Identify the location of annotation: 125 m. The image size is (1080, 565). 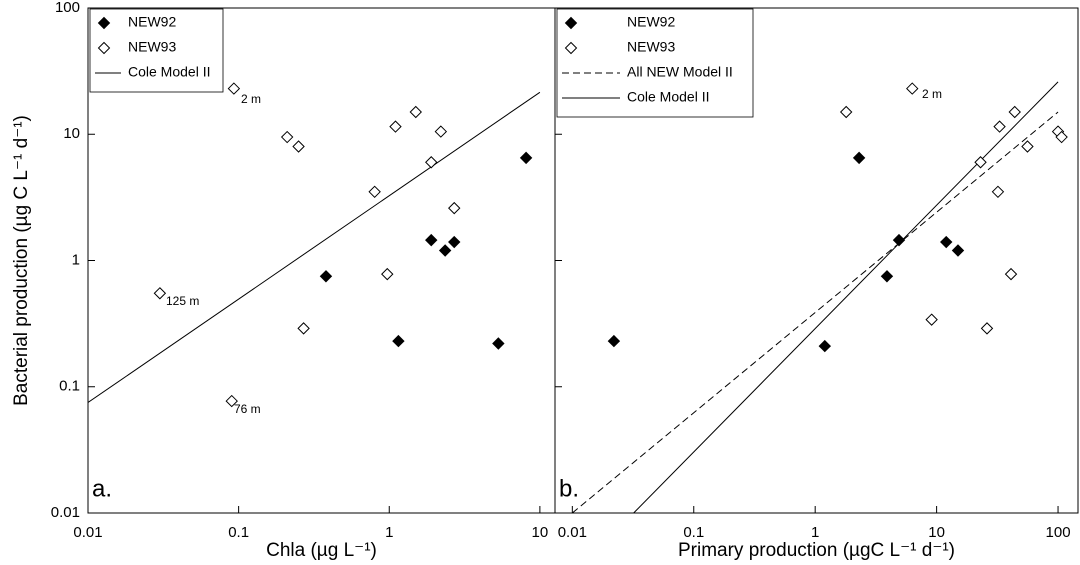
(182, 301).